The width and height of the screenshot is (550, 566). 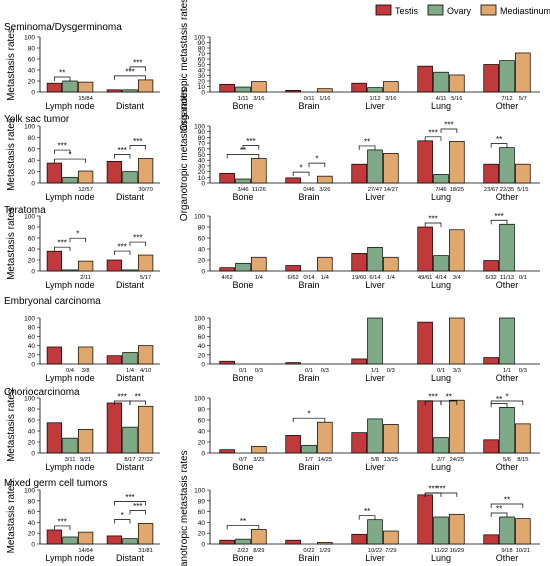 What do you see at coordinates (375, 551) in the screenshot?
I see `count-label: 10/22` at bounding box center [375, 551].